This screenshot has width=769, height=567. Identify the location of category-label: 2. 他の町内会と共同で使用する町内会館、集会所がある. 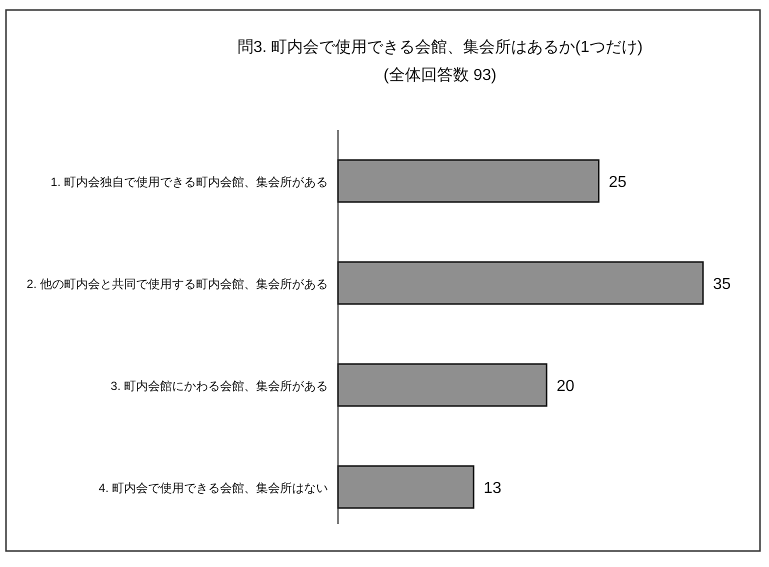
(177, 284).